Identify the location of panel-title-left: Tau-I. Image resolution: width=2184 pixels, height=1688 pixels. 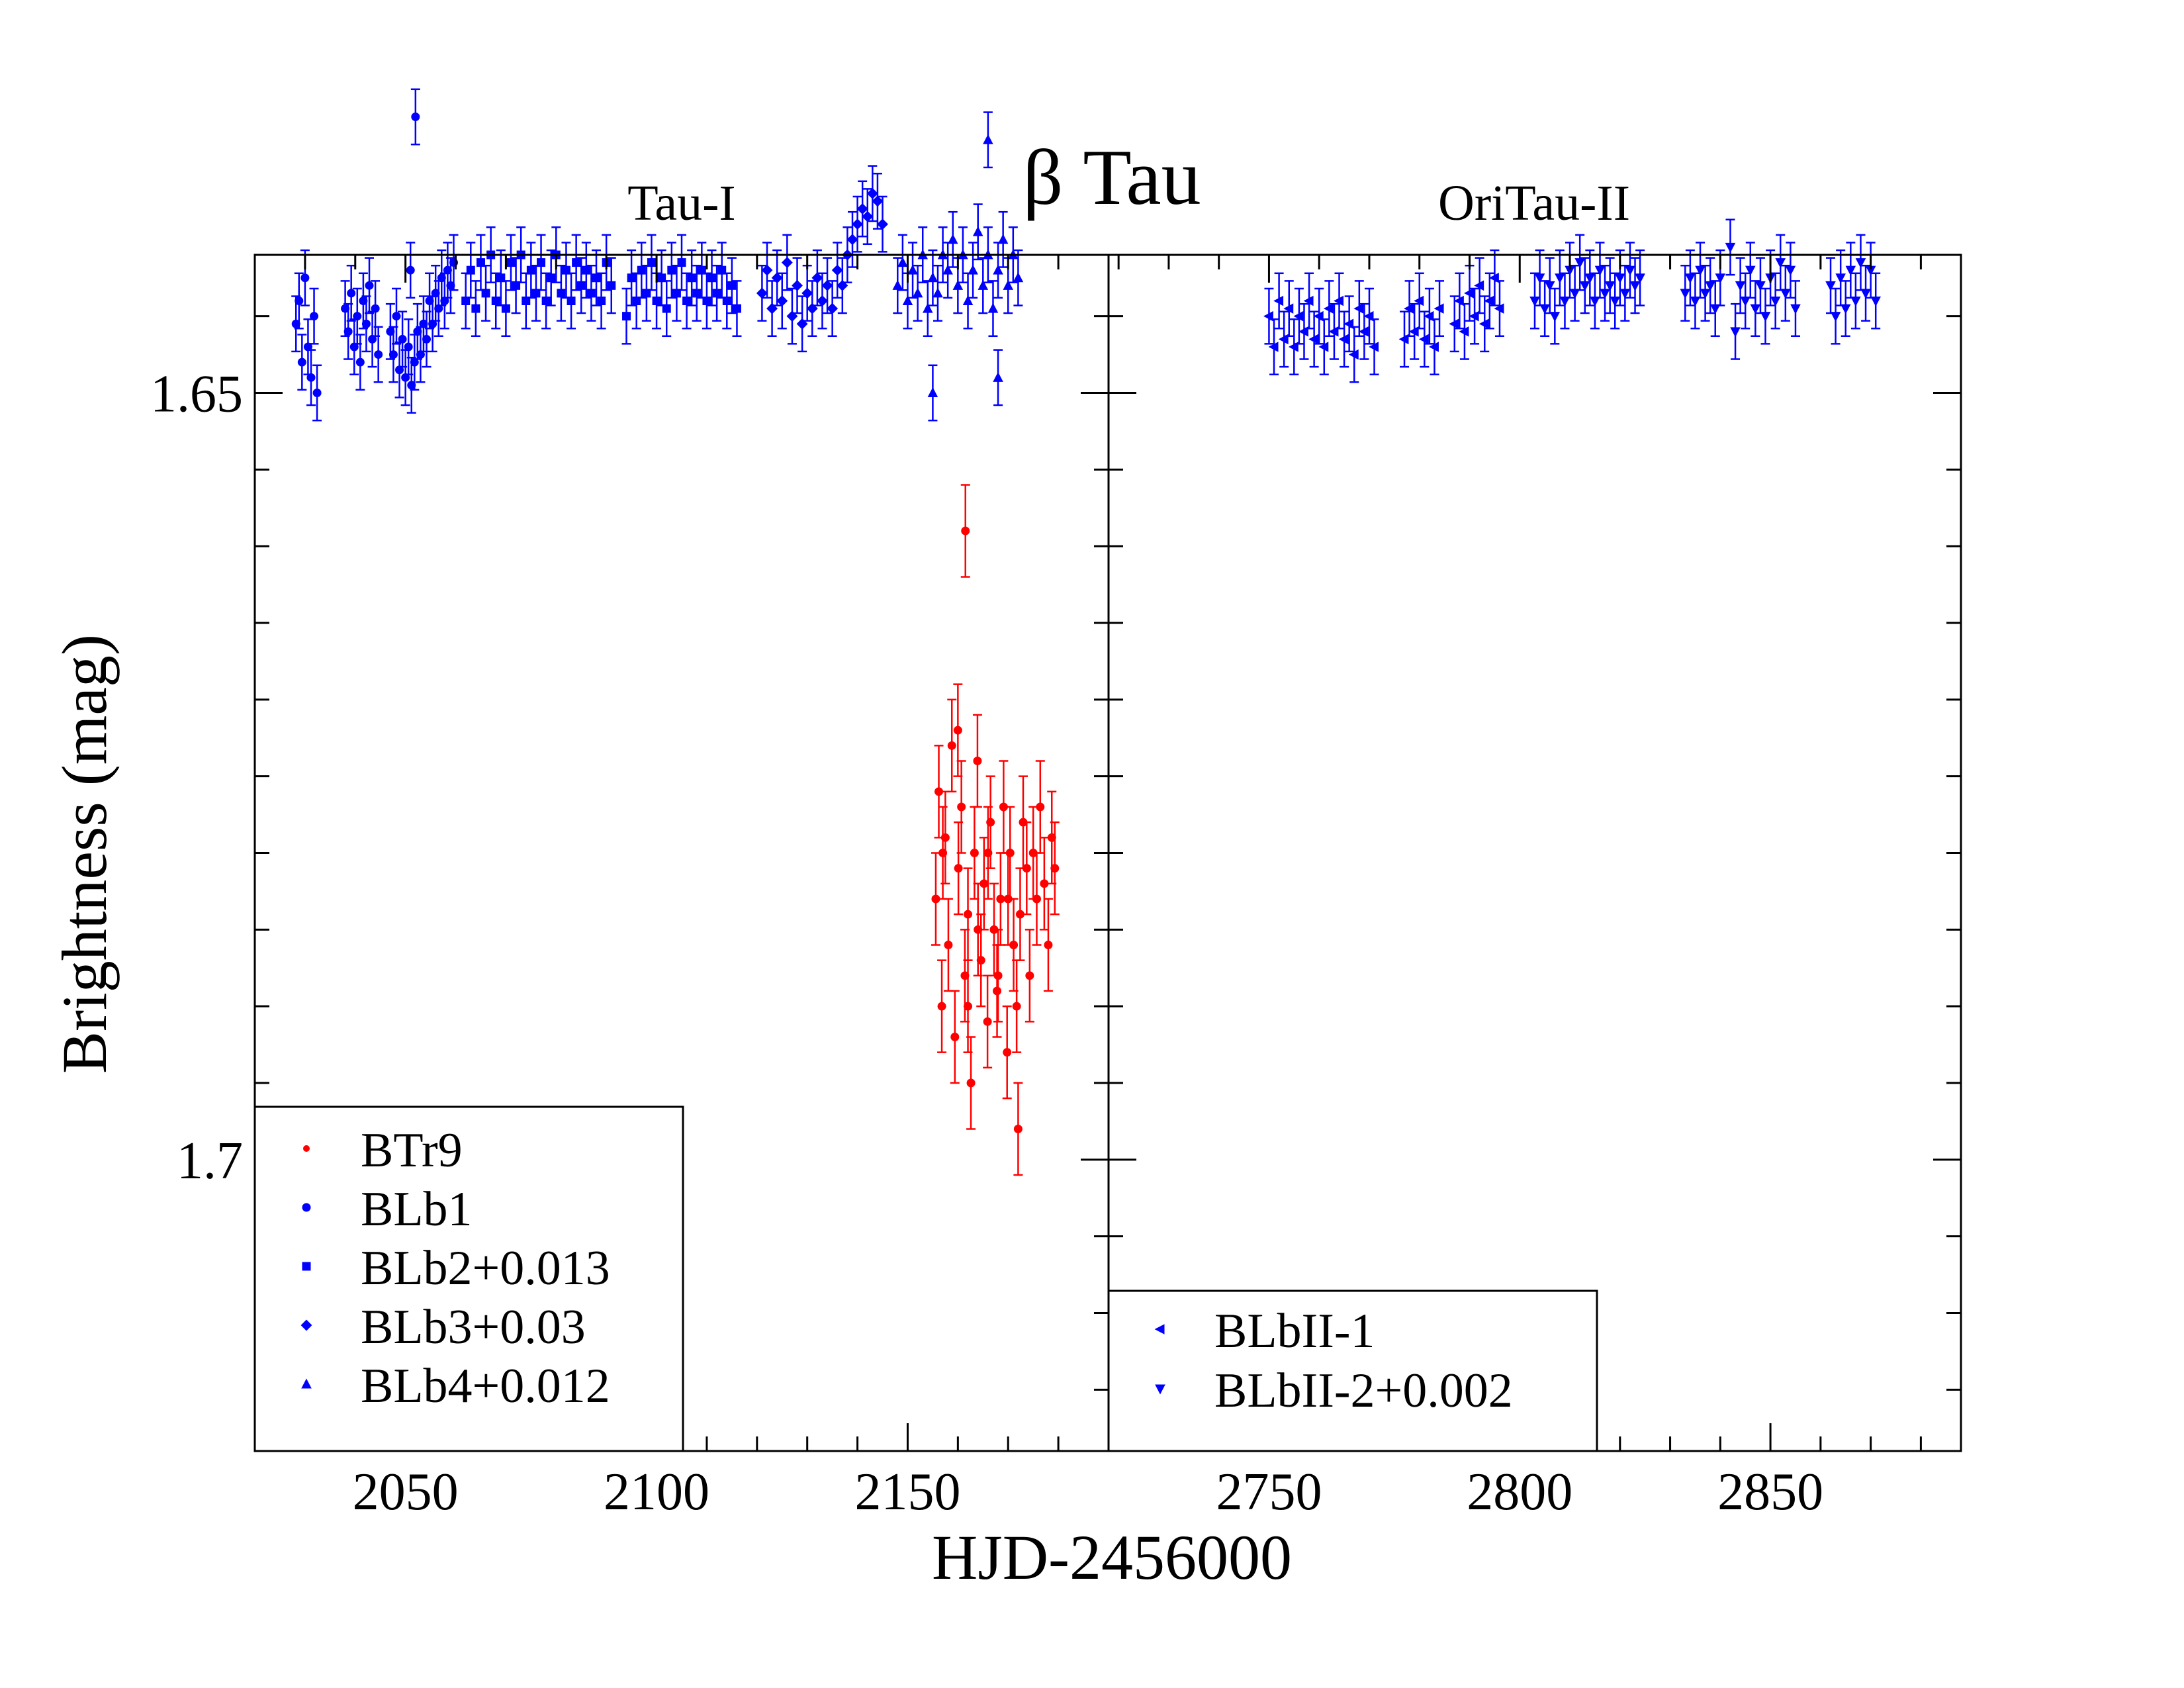
(681, 203).